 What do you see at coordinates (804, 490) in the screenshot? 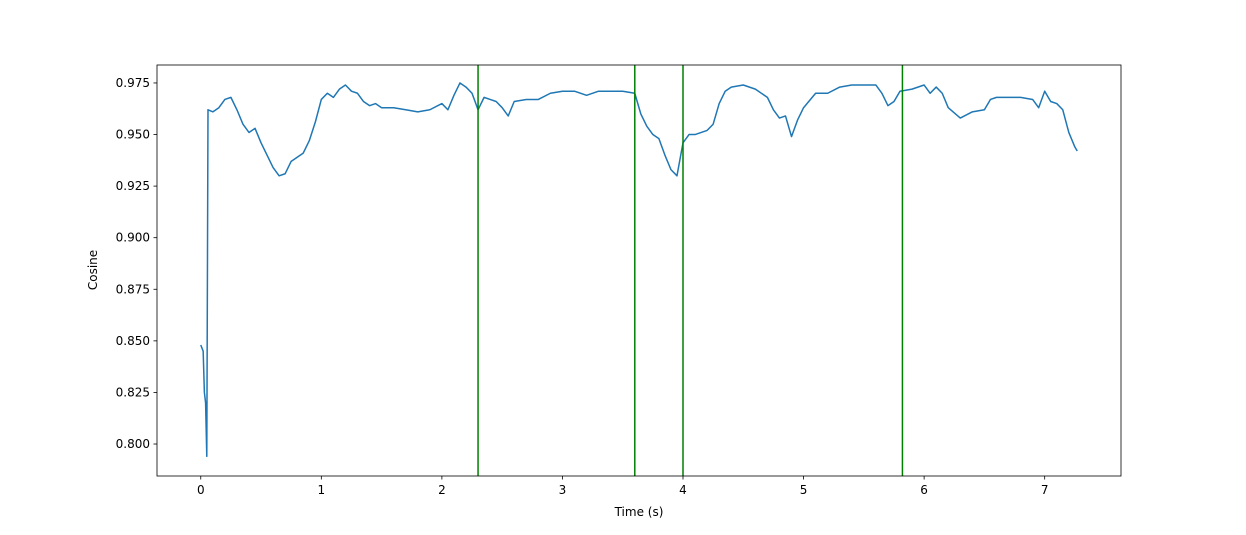
I see `x-tick-label: 5` at bounding box center [804, 490].